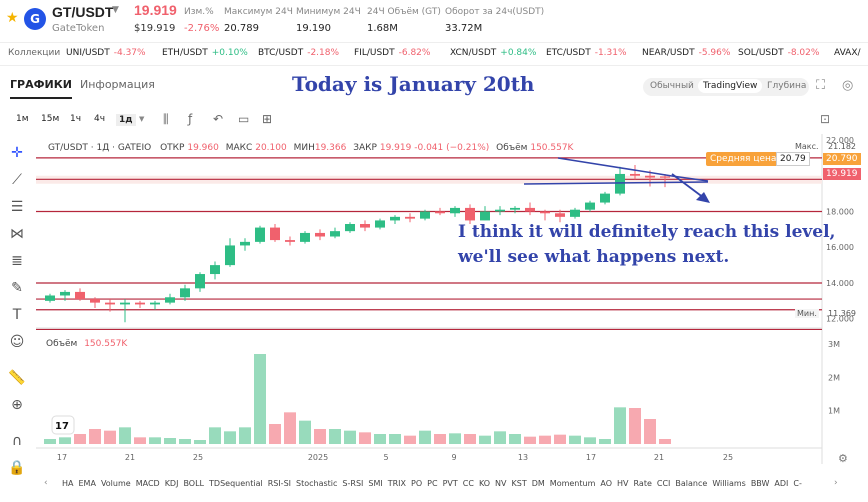 This screenshot has height=502, width=868. Describe the element at coordinates (115, 10) in the screenshot. I see `pair-dropdown-icon: ▼` at that location.